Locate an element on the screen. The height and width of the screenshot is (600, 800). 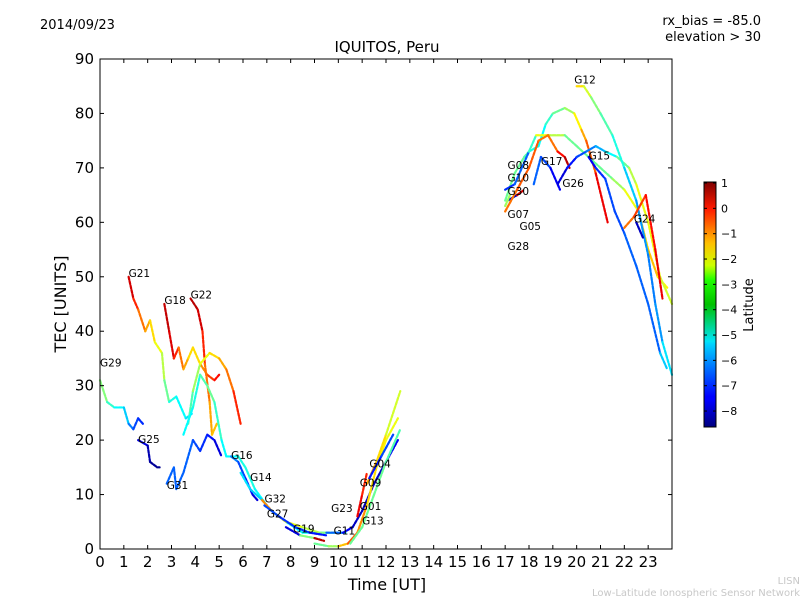
x-tick-label: 21 is located at coordinates (600, 562).